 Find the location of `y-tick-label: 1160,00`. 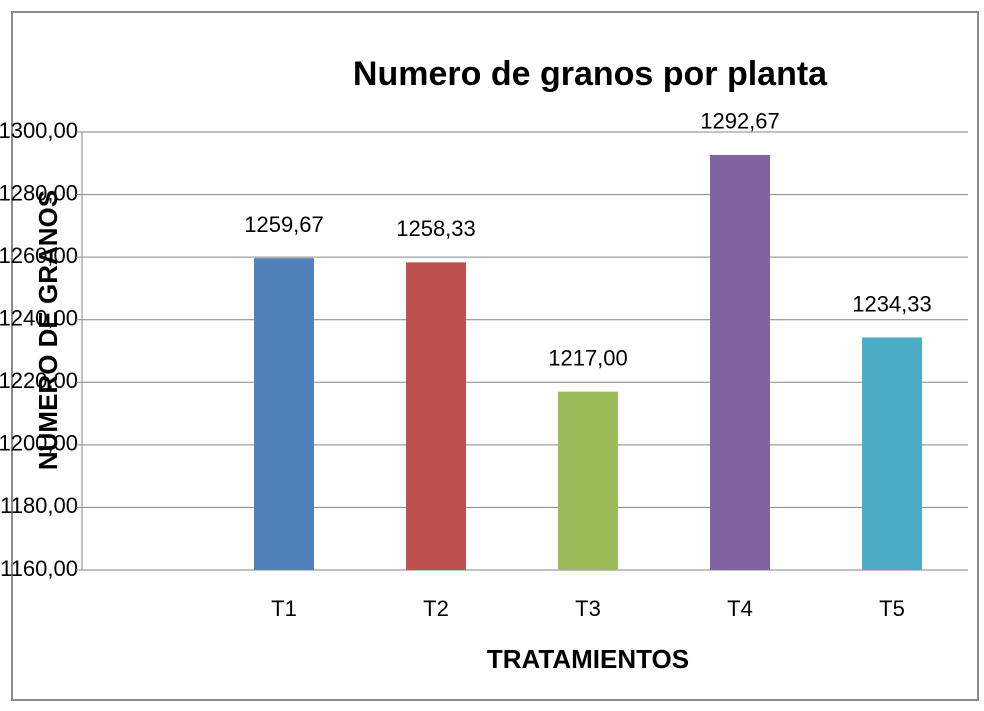

y-tick-label: 1160,00 is located at coordinates (39, 568).